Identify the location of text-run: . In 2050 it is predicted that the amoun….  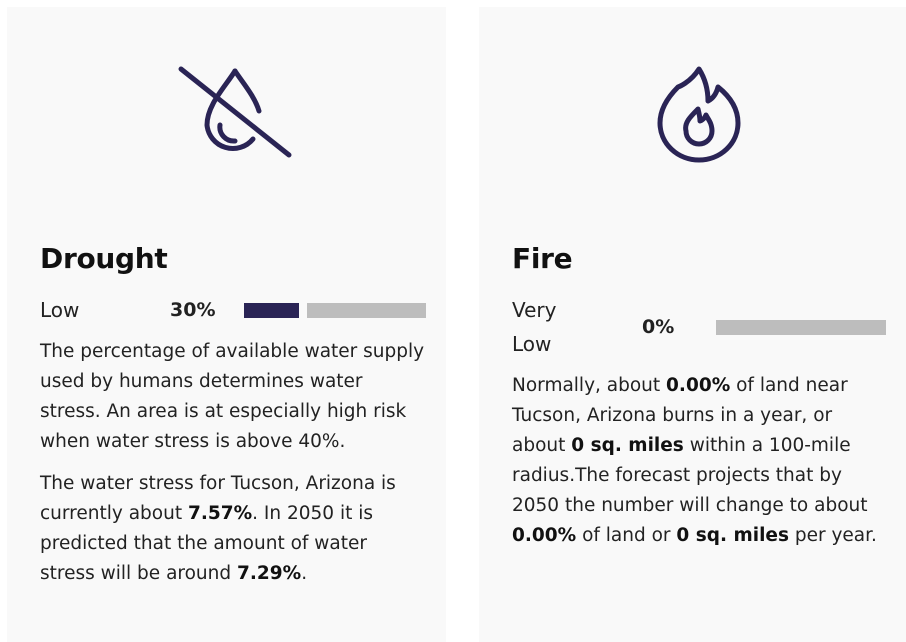
(206, 543).